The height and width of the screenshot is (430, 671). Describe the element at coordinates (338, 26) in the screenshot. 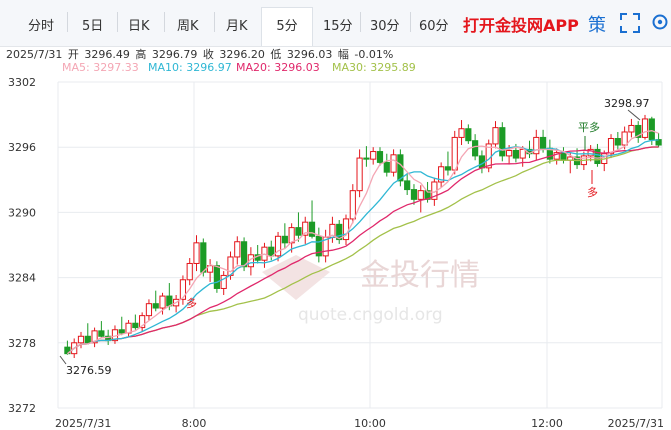

I see `tab-15-min: 15分` at that location.